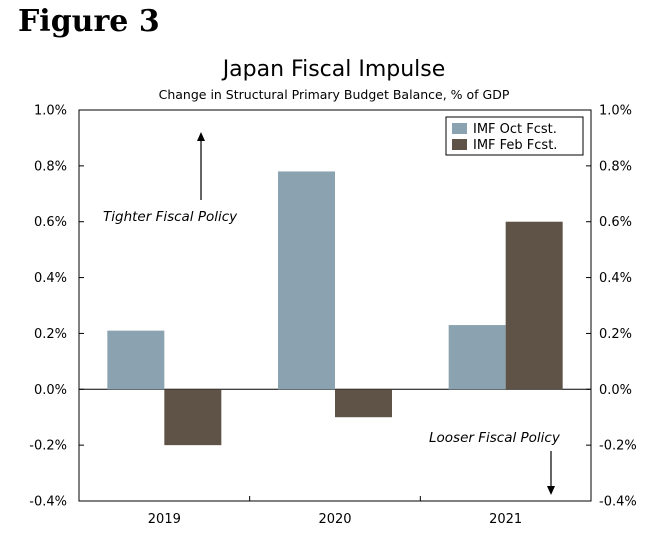  What do you see at coordinates (50, 222) in the screenshot?
I see `y-tick-label-left: 0.6%` at bounding box center [50, 222].